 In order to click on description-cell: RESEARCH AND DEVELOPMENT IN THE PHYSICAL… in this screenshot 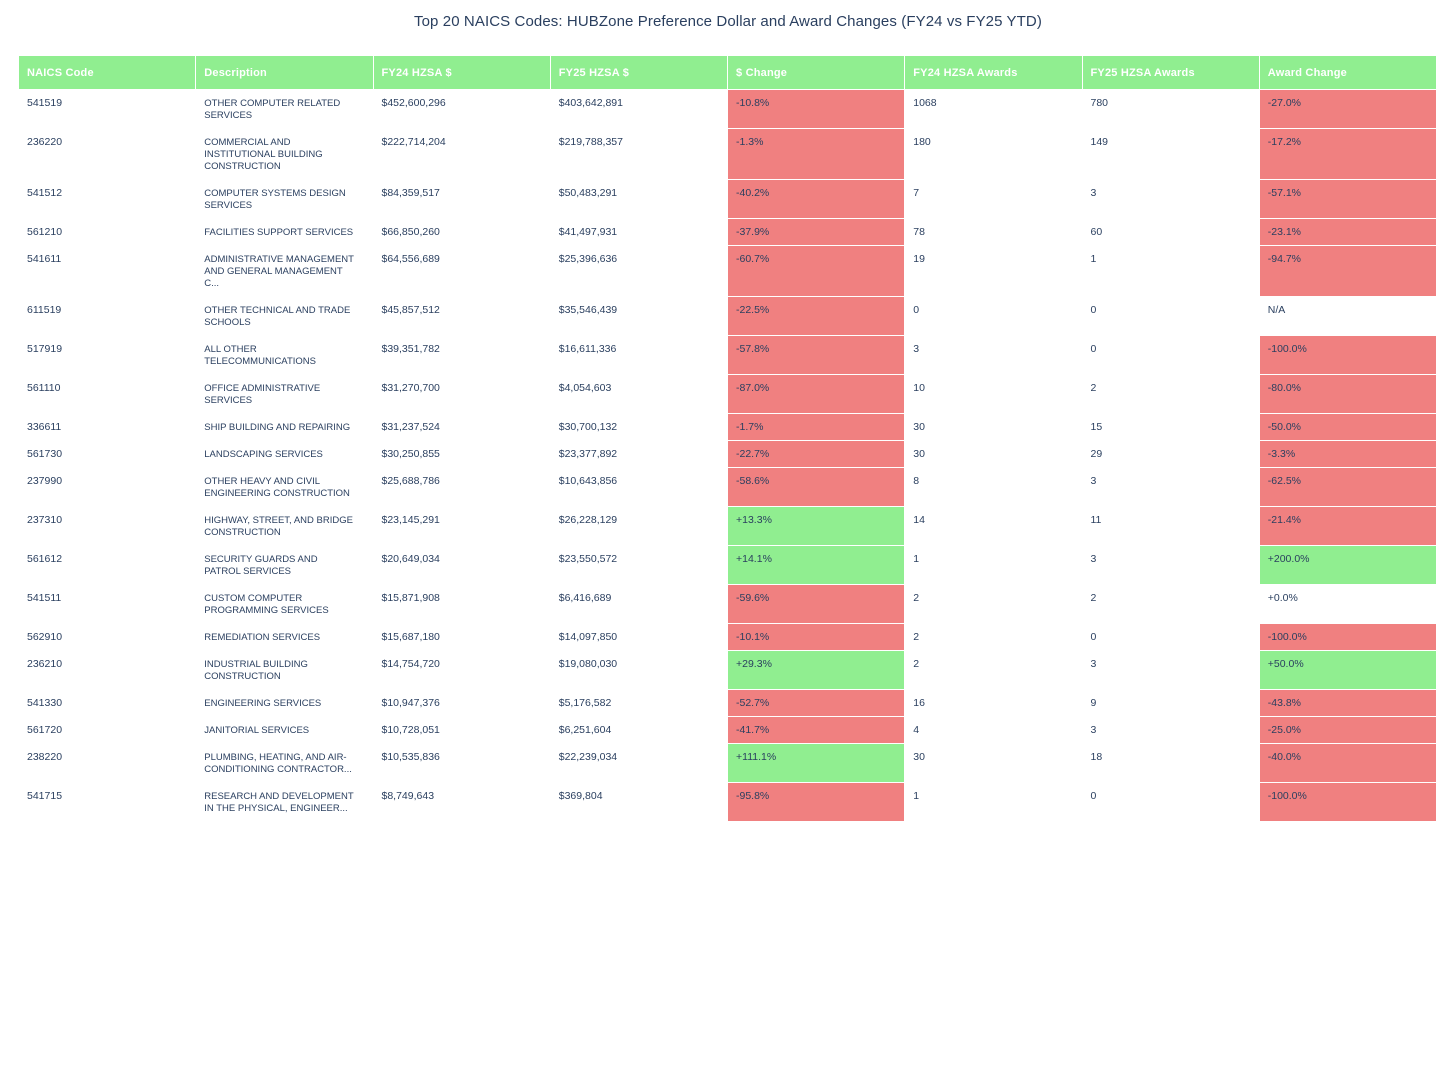, I will do `click(284, 802)`.